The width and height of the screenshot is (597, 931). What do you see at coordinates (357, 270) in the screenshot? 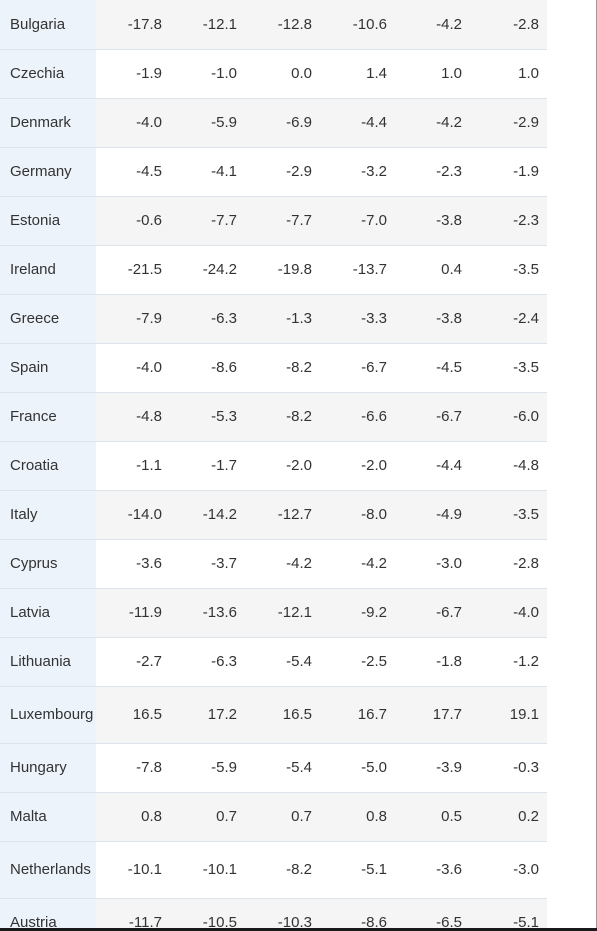
I see `value-cell: -13.7` at bounding box center [357, 270].